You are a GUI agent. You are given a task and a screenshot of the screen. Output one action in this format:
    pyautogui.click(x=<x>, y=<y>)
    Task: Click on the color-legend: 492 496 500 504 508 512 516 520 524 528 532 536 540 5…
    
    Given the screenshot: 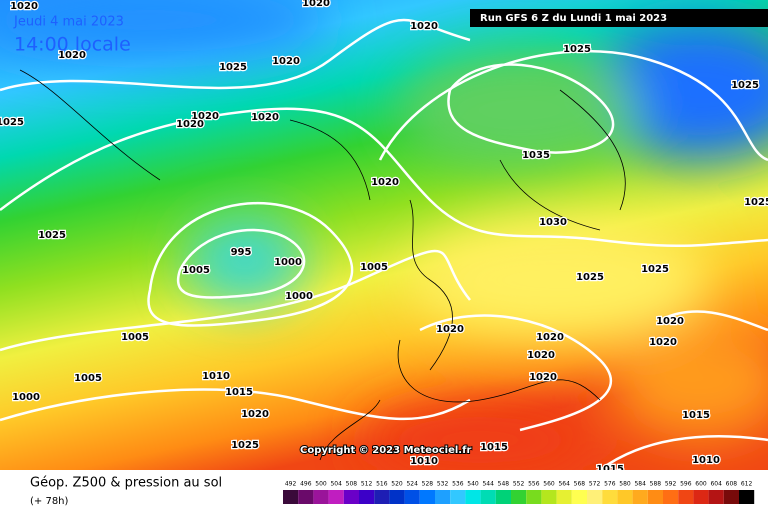 What is the action you would take?
    pyautogui.click(x=519, y=492)
    